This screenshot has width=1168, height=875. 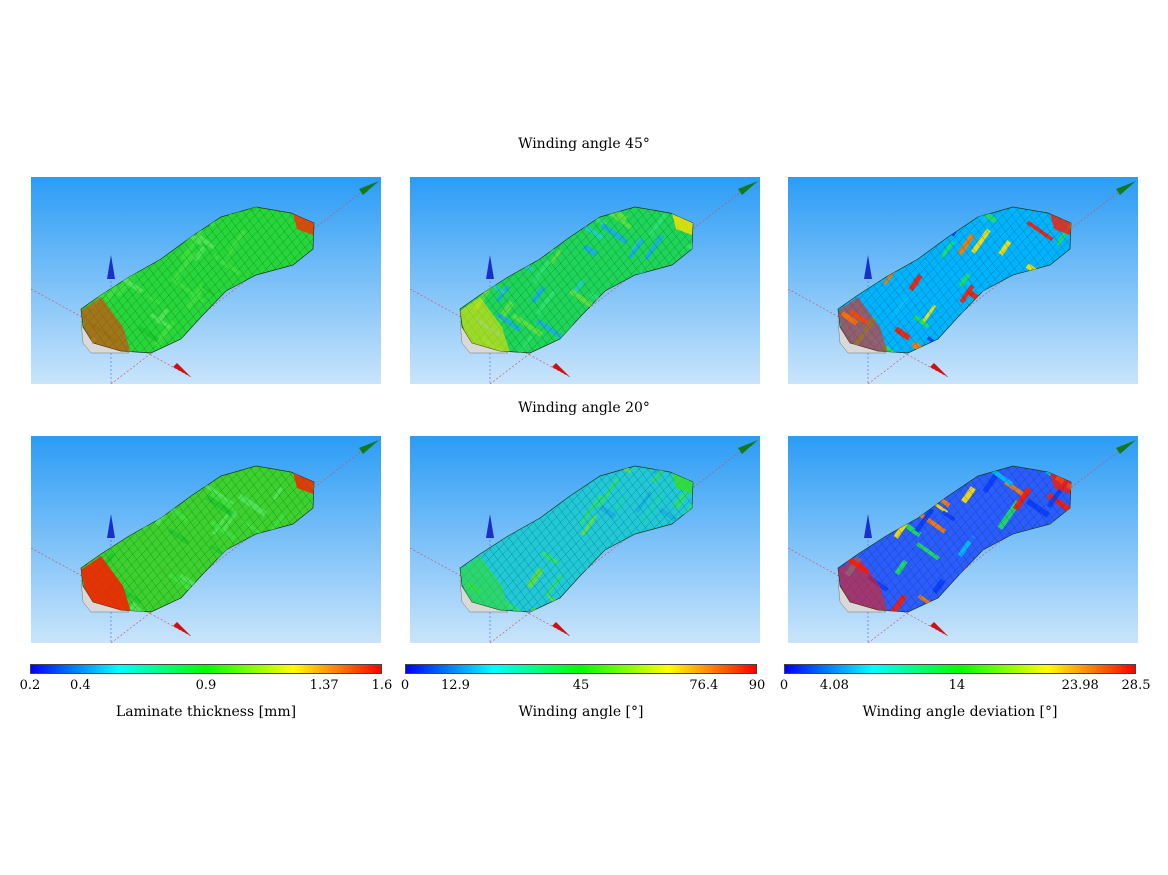 What do you see at coordinates (206, 685) in the screenshot?
I see `colorbar-tick-label: 0.9` at bounding box center [206, 685].